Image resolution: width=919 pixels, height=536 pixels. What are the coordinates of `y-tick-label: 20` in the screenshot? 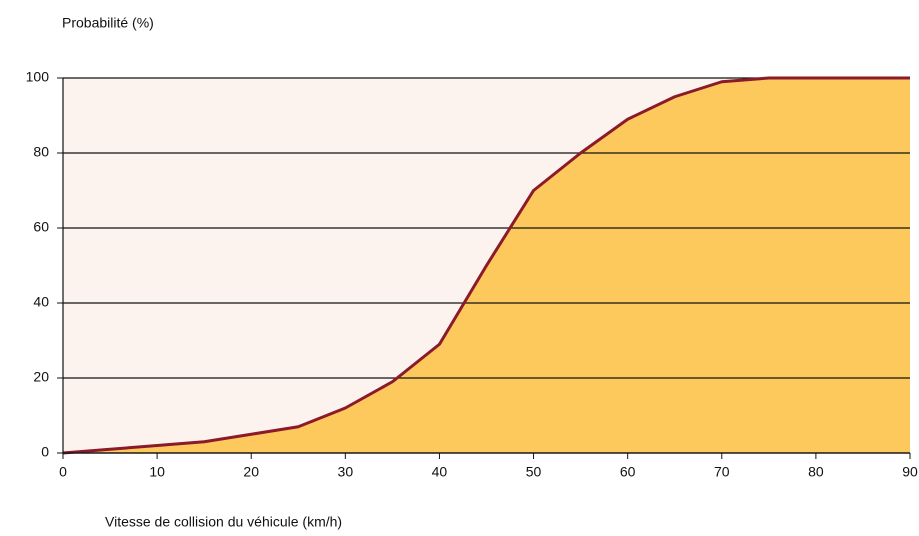 It's located at (41, 377).